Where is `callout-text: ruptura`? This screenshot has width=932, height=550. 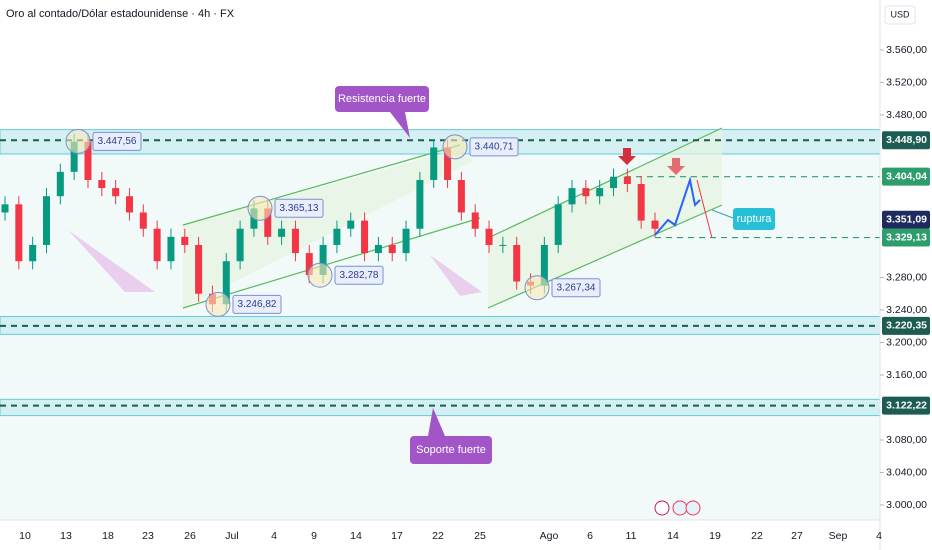
callout-text: ruptura is located at coordinates (755, 219).